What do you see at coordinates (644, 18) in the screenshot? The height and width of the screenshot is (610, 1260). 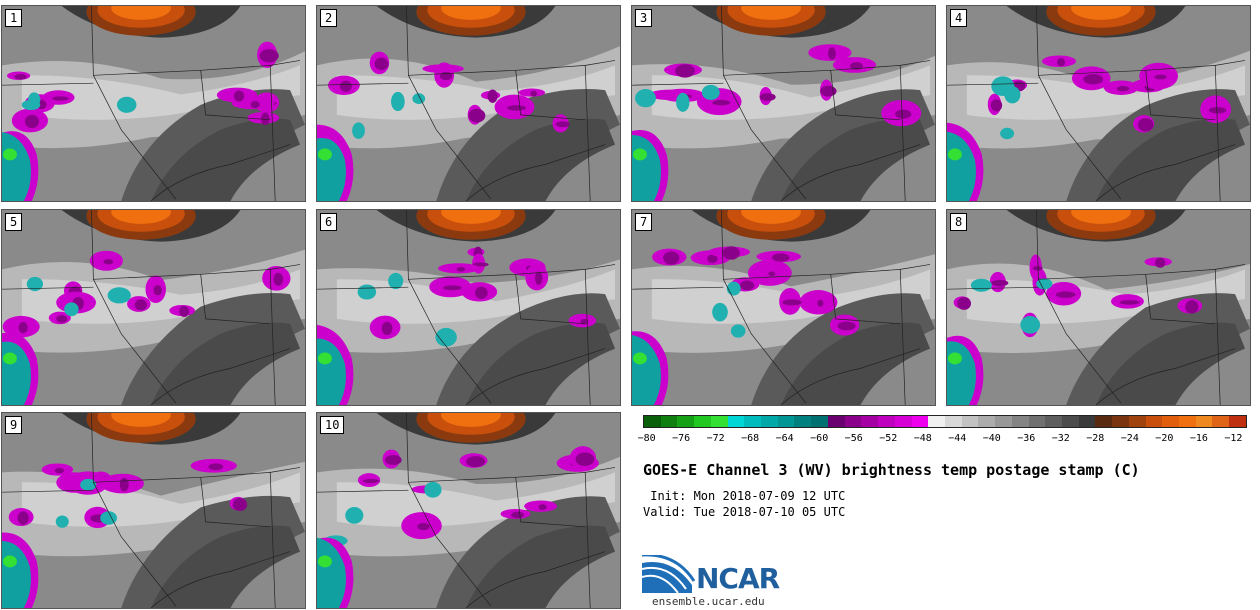 I see `panel-label: 3` at bounding box center [644, 18].